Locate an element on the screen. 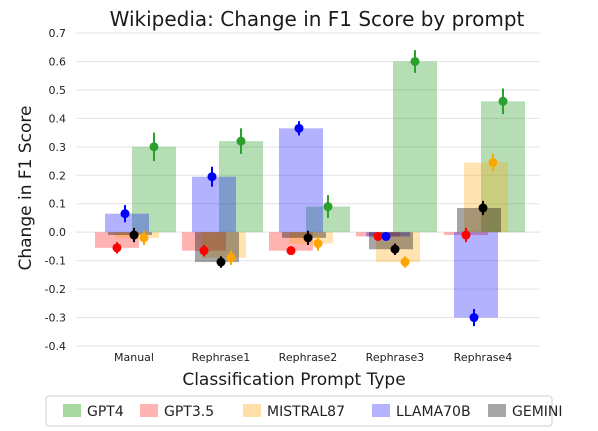 The width and height of the screenshot is (598, 431). y-tick-label: 0.7 is located at coordinates (58, 33).